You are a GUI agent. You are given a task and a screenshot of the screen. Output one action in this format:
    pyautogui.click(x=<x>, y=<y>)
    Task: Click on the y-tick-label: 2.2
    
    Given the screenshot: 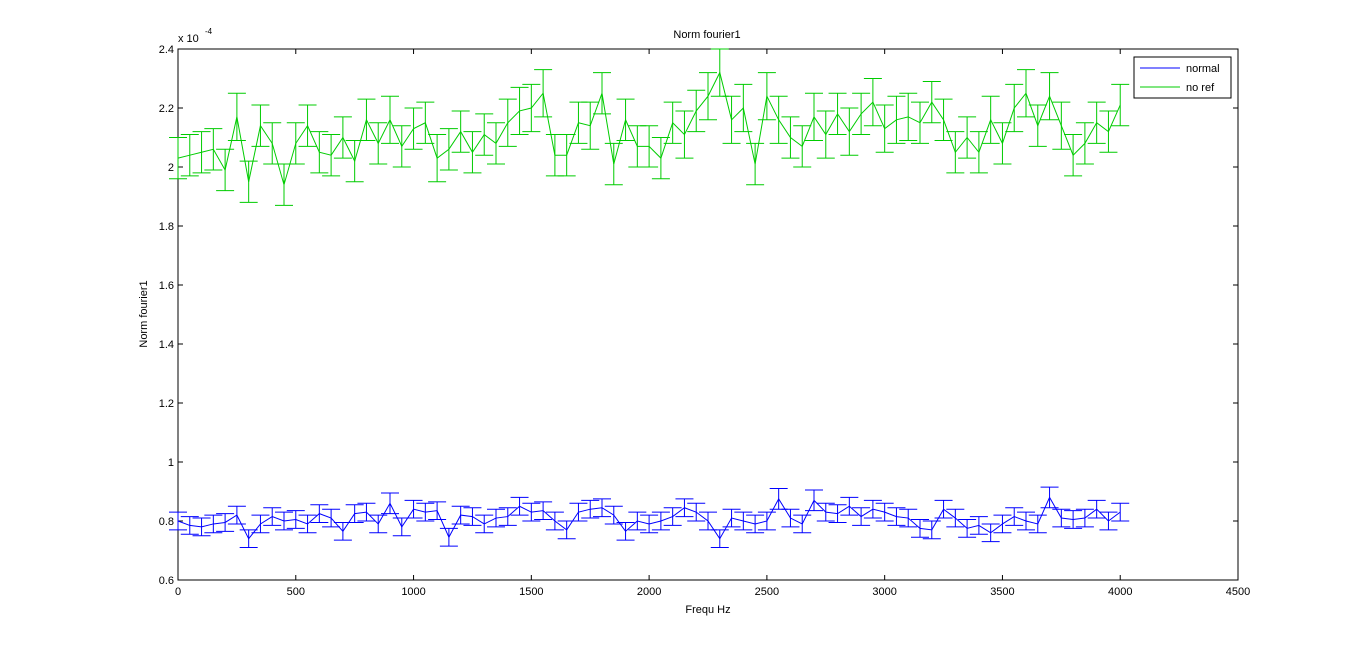 What is the action you would take?
    pyautogui.click(x=166, y=109)
    